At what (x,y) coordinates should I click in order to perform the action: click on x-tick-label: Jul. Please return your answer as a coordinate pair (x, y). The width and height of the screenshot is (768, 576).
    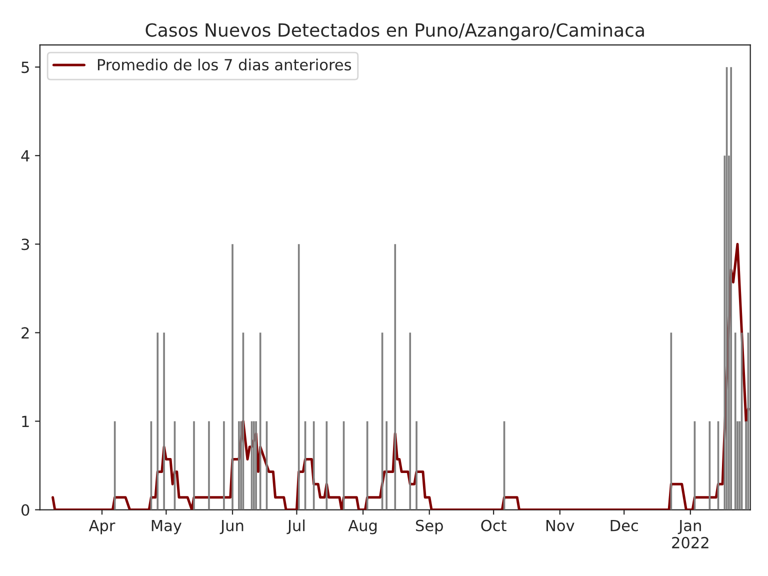
    Looking at the image, I should click on (295, 526).